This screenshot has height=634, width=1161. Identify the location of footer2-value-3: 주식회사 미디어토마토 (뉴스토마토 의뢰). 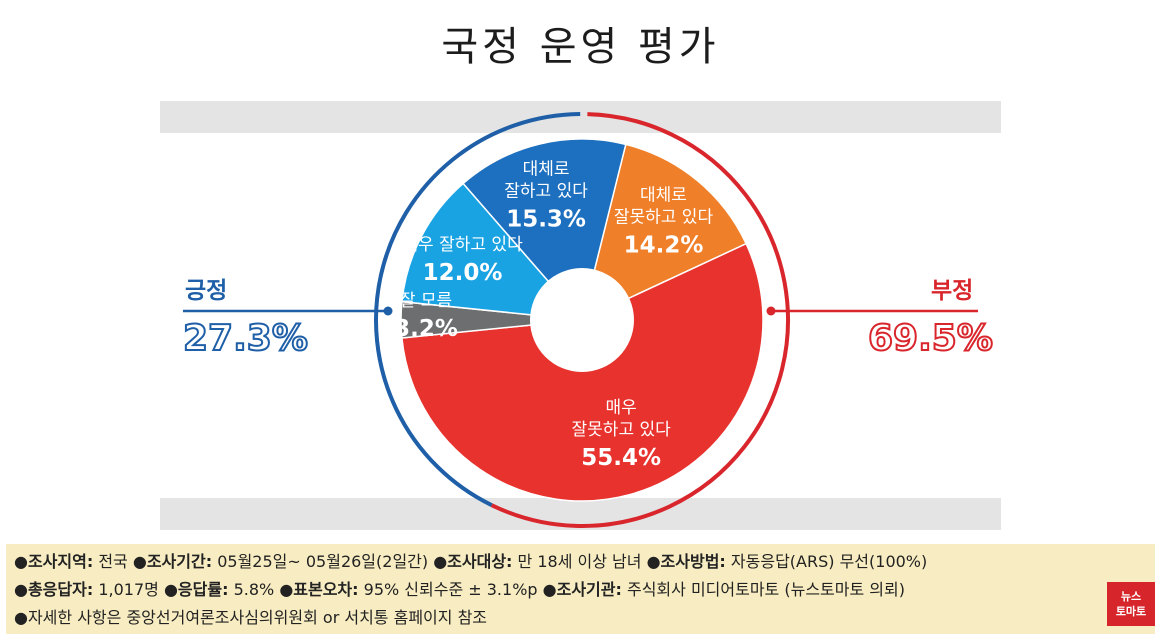
(763, 589).